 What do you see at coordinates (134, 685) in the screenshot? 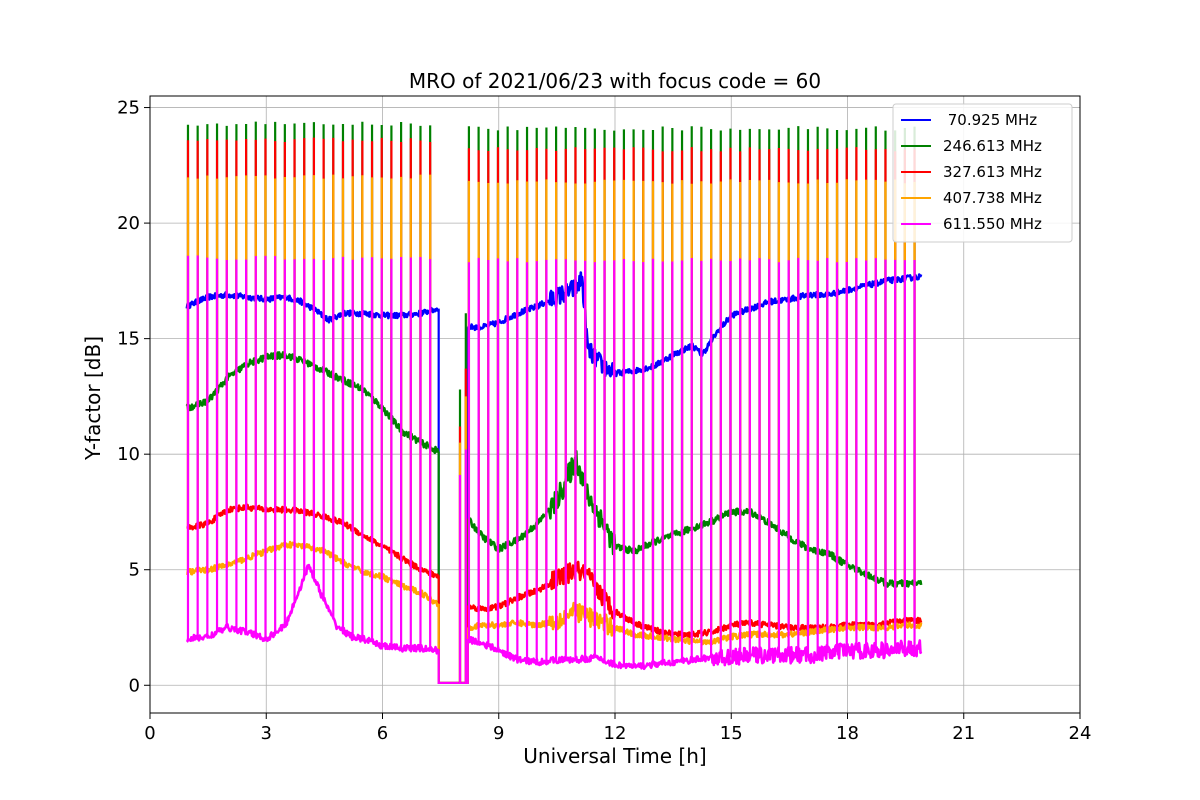
I see `y-tick-label: 0` at bounding box center [134, 685].